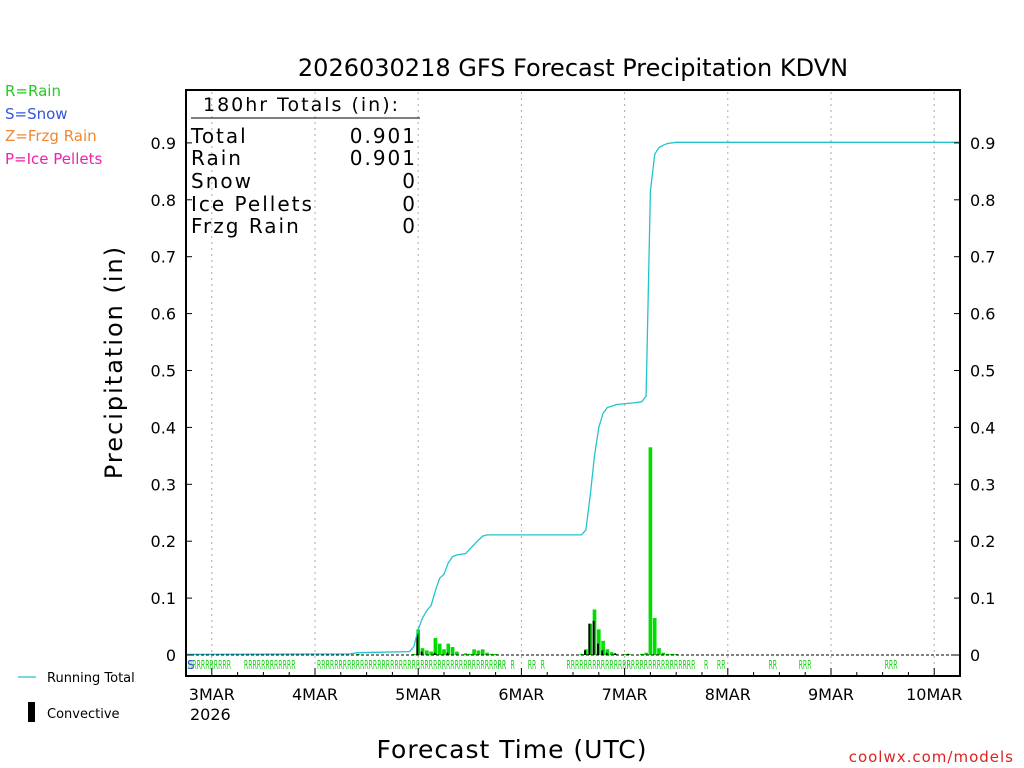  Describe the element at coordinates (217, 158) in the screenshot. I see `totals-label: Rain` at that location.